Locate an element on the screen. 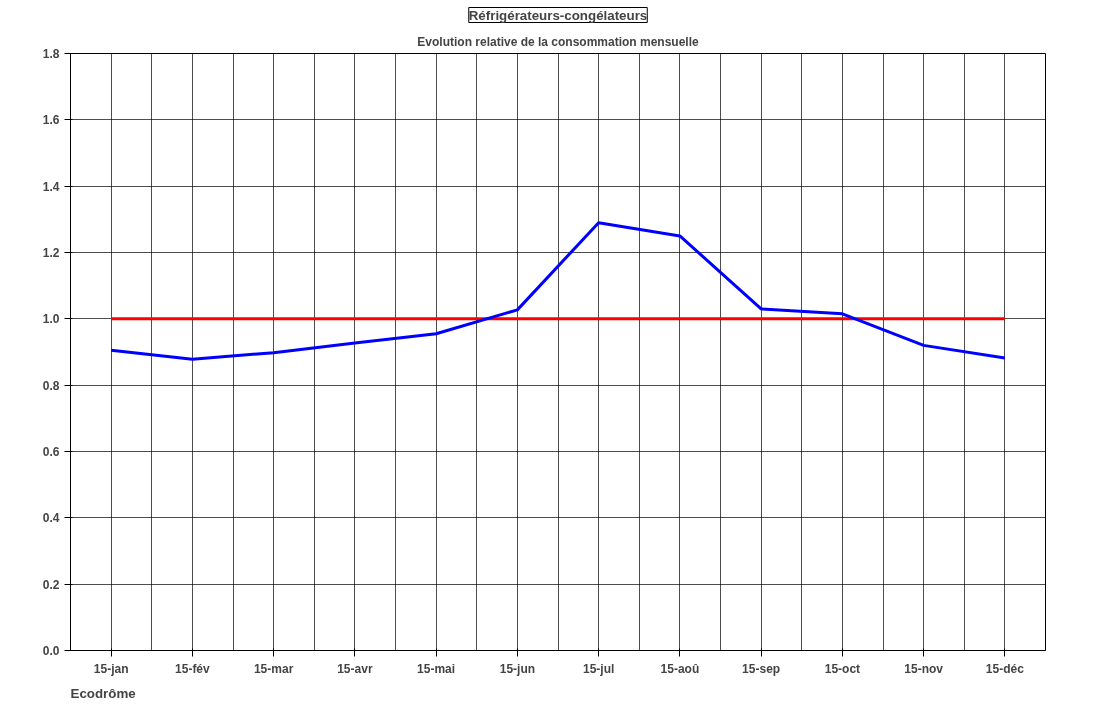 The image size is (1095, 727). x-tick-label: 15-oct is located at coordinates (842, 668).